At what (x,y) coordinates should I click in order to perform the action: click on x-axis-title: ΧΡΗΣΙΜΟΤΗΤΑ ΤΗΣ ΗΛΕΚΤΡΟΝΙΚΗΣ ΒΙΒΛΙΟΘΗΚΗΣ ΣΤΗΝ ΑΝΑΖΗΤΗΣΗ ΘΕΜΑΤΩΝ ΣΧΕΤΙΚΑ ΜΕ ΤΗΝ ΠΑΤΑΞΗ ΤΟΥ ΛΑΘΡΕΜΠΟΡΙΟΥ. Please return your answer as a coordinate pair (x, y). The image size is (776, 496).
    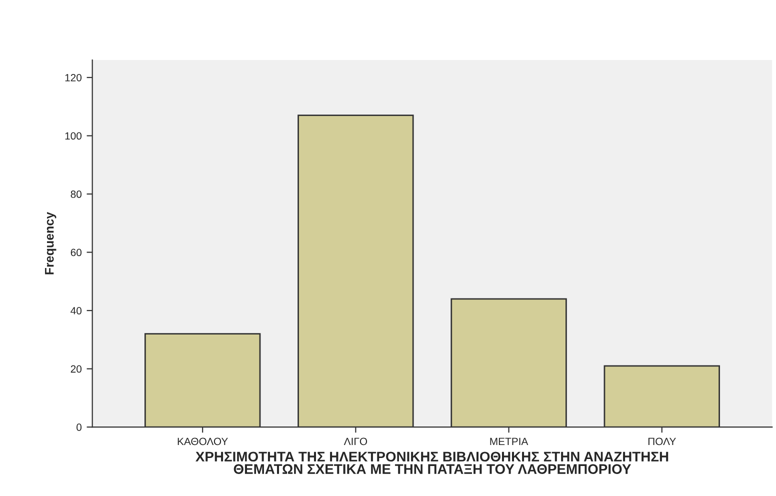
    Looking at the image, I should click on (432, 463).